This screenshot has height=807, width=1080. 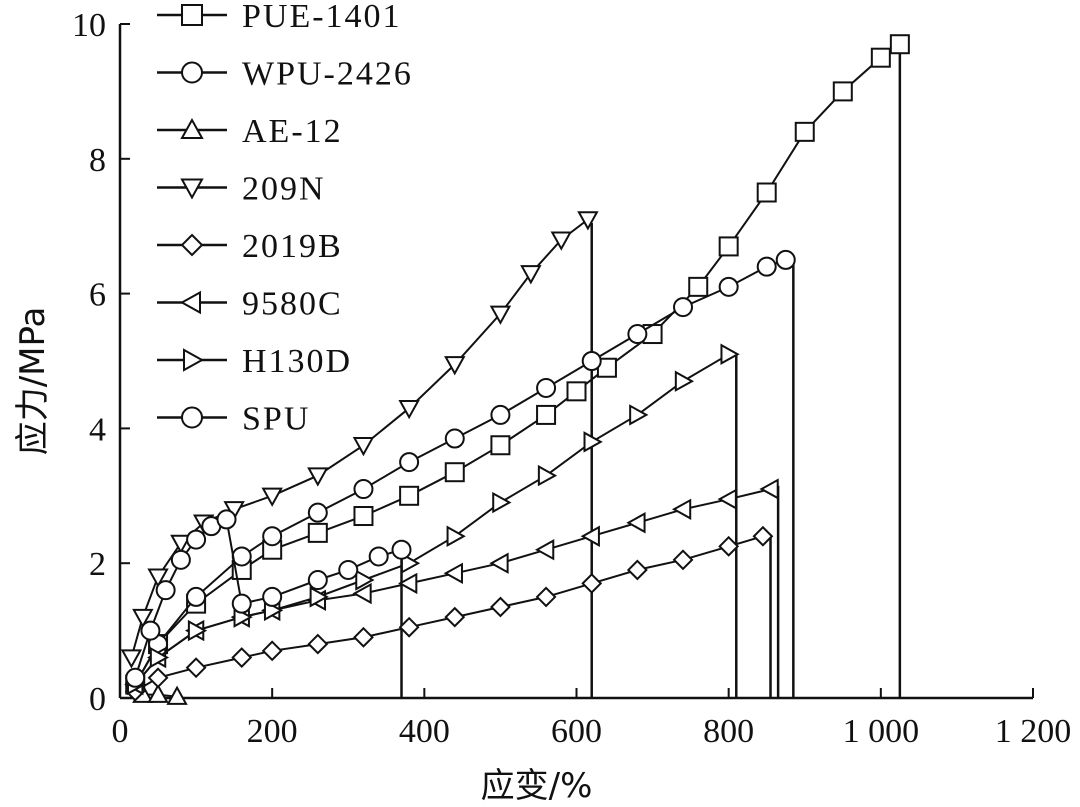 What do you see at coordinates (537, 786) in the screenshot?
I see `x-axis-title: 应变/%` at bounding box center [537, 786].